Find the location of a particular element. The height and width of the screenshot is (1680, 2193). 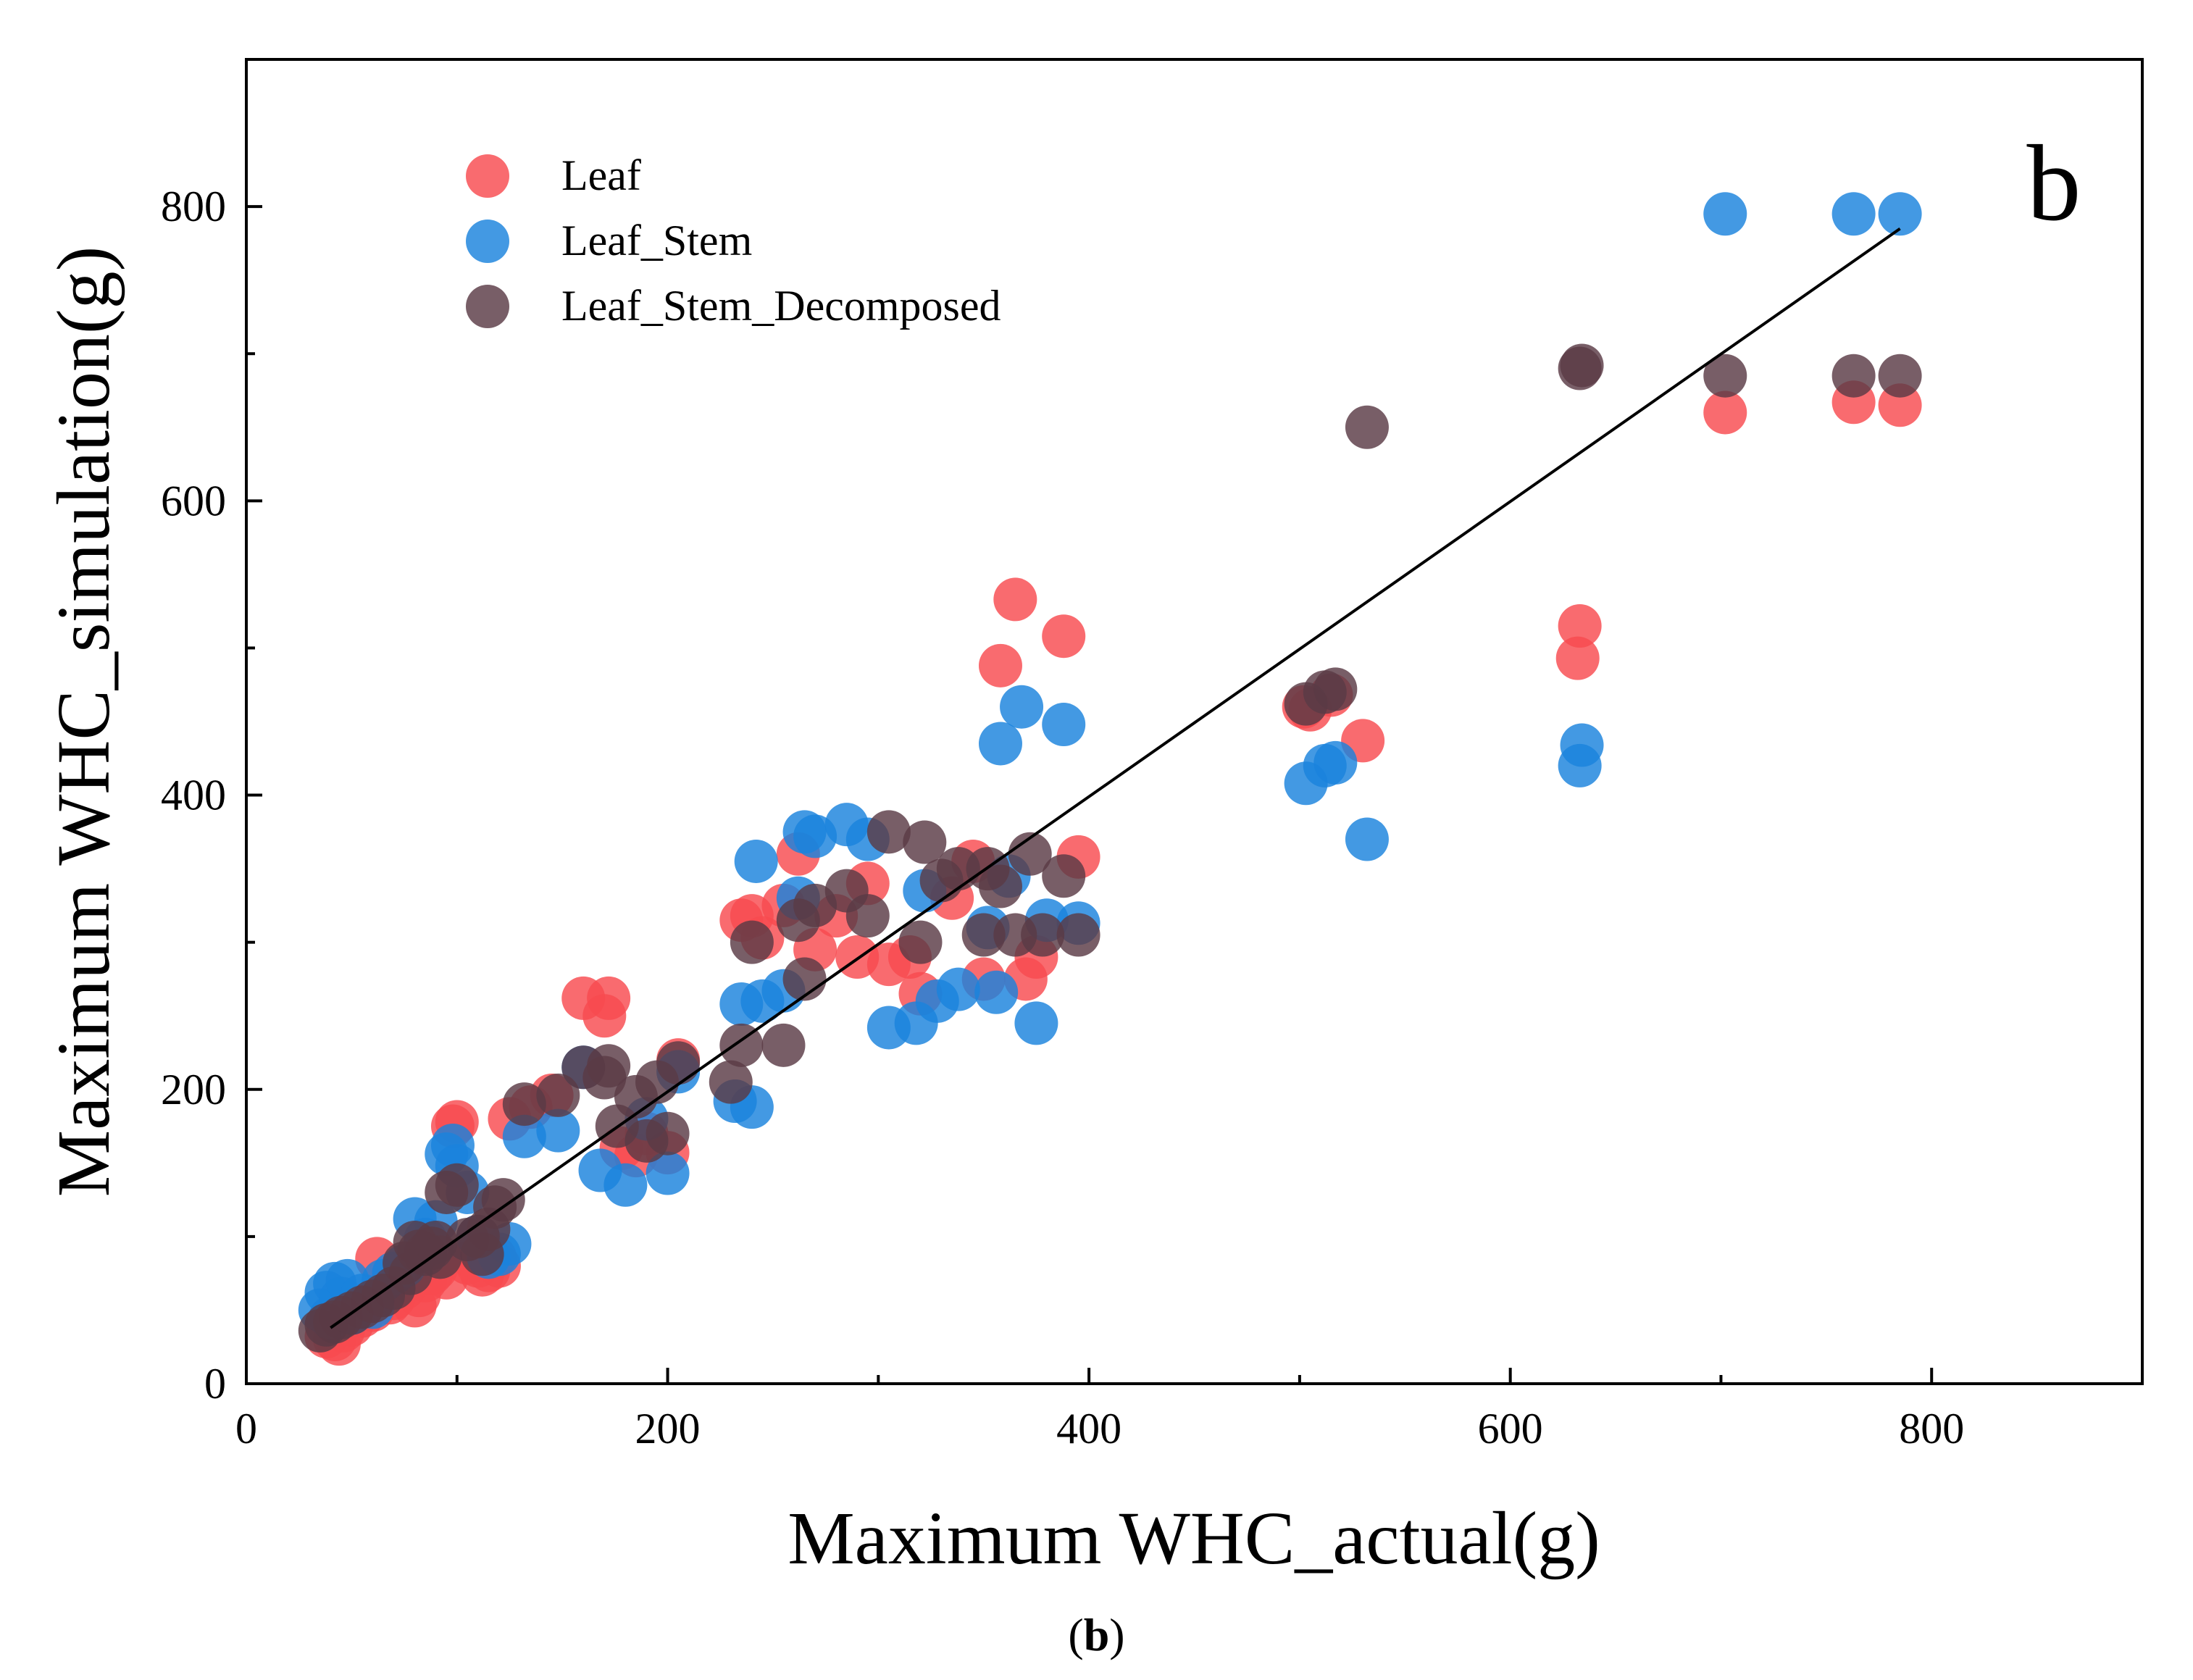

x-tick-label: 0 is located at coordinates (246, 1429).